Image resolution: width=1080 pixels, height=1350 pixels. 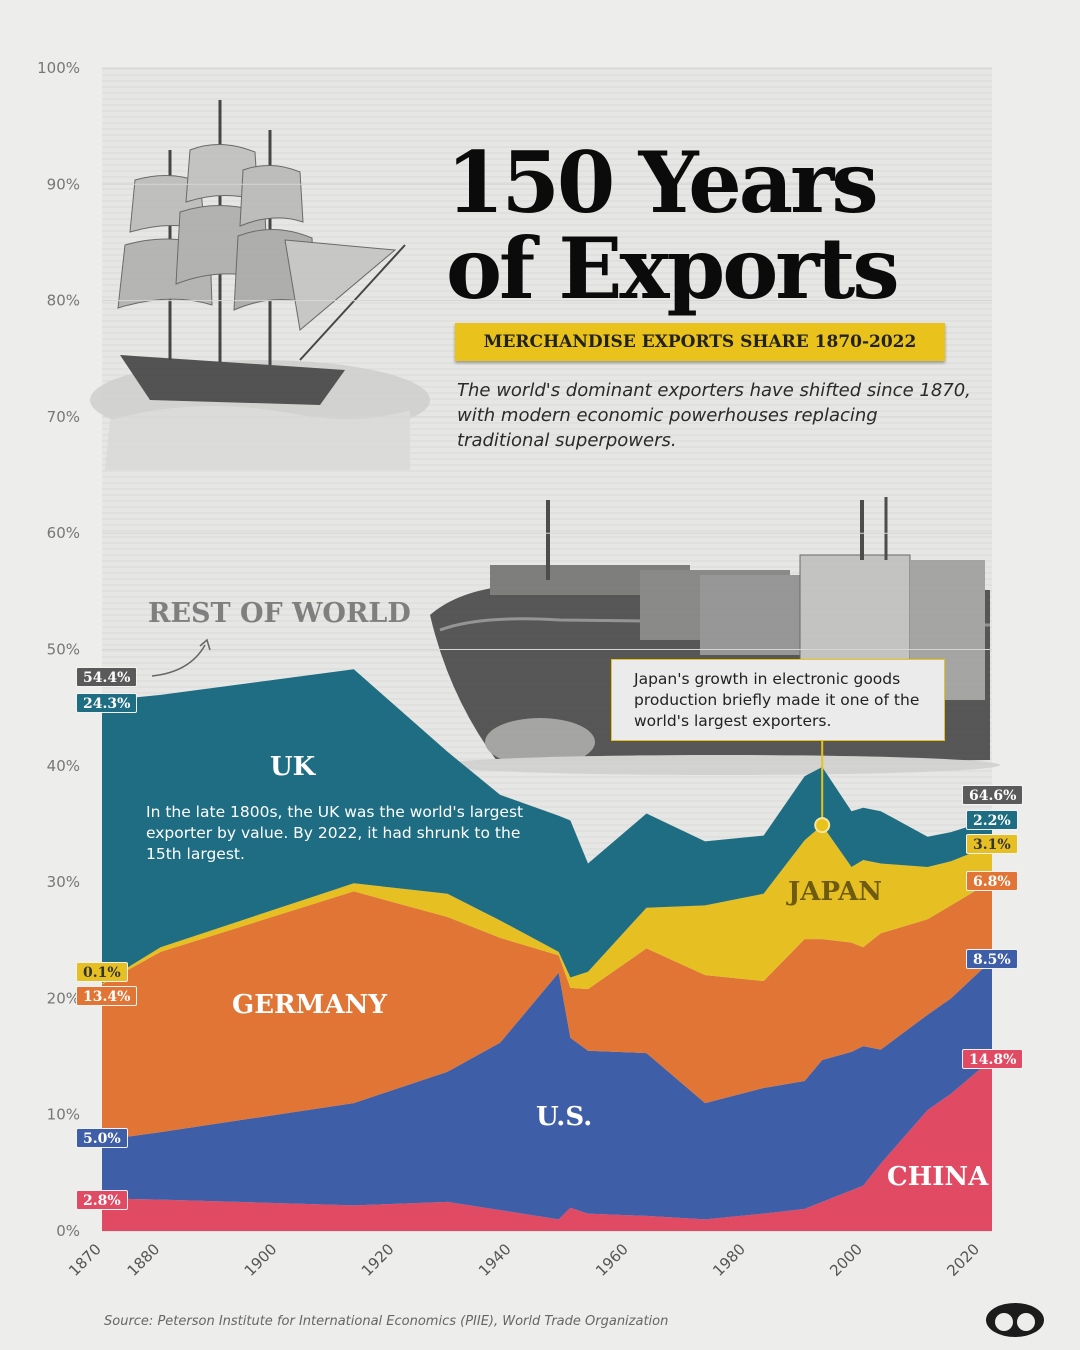 I want to click on x-tick-label: 1980, so click(x=729, y=1260).